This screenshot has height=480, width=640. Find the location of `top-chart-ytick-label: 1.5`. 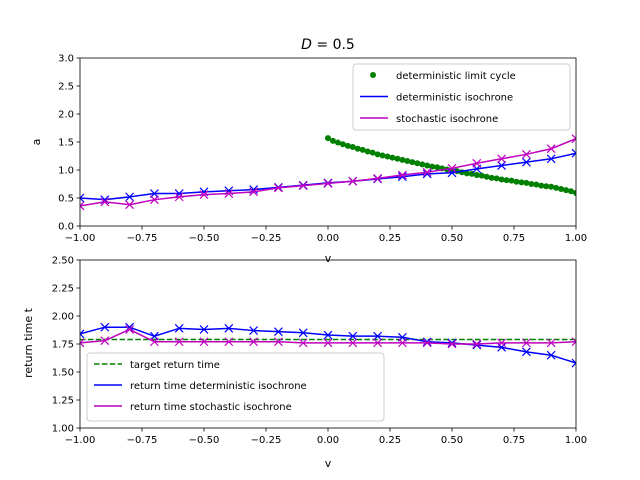

top-chart-ytick-label: 1.5 is located at coordinates (66, 143).